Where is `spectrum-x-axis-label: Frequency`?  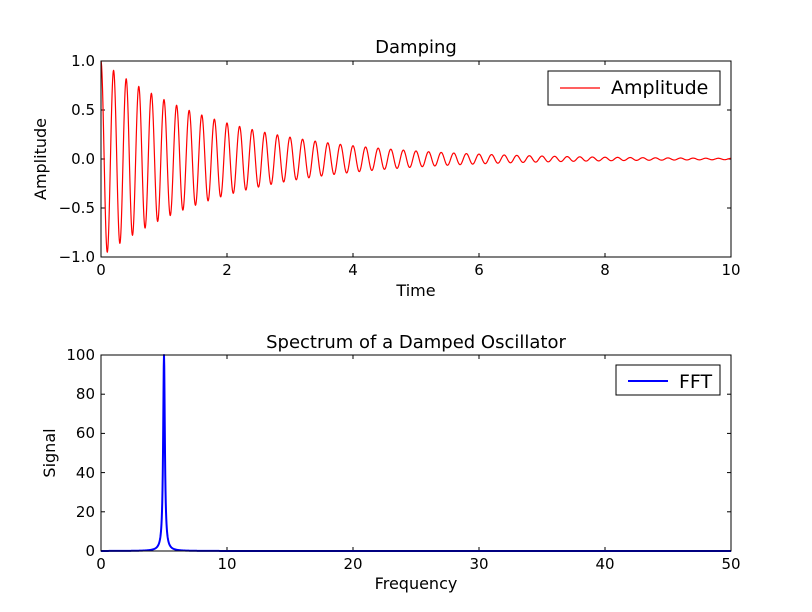
spectrum-x-axis-label: Frequency is located at coordinates (416, 583).